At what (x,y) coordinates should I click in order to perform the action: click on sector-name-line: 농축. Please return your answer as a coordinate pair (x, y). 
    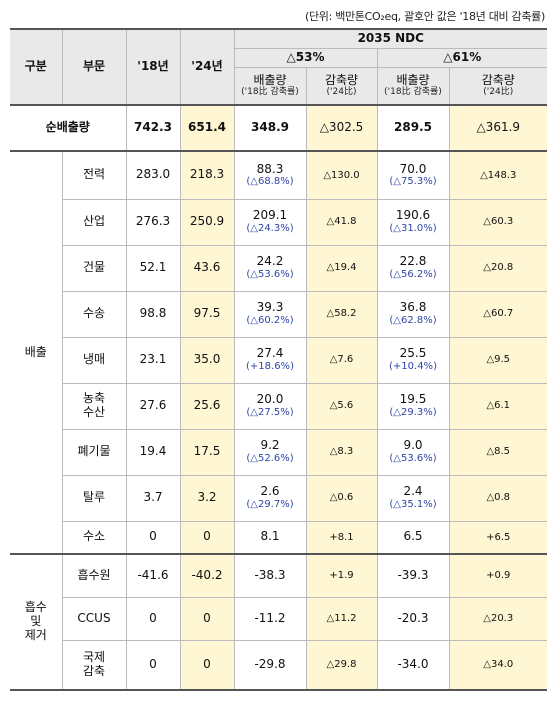
    Looking at the image, I should click on (94, 398).